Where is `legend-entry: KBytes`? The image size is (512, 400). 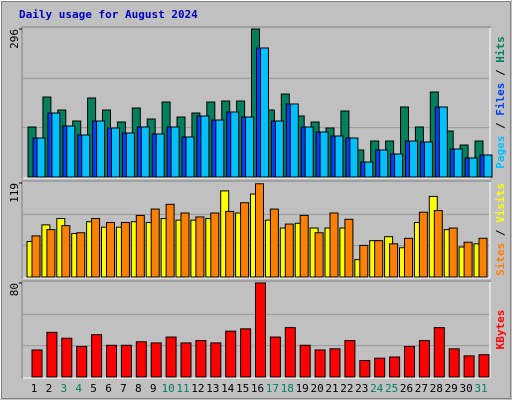
legend-entry: KBytes is located at coordinates (500, 330).